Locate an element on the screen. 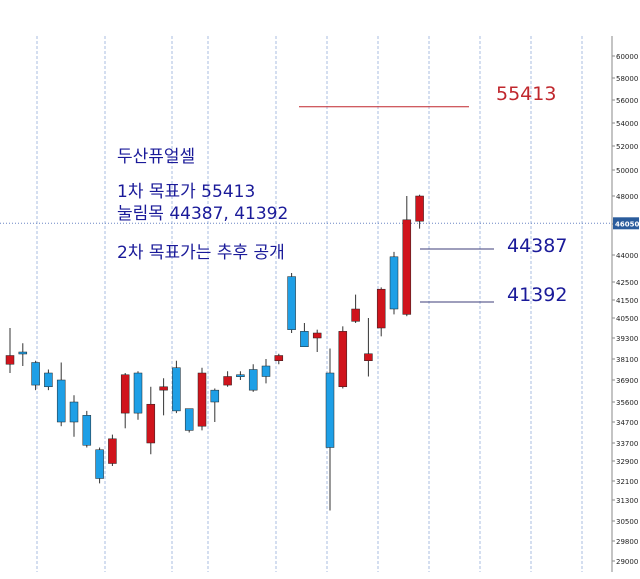 This screenshot has width=640, height=579. price-tick-label-18: 50000 is located at coordinates (627, 171).